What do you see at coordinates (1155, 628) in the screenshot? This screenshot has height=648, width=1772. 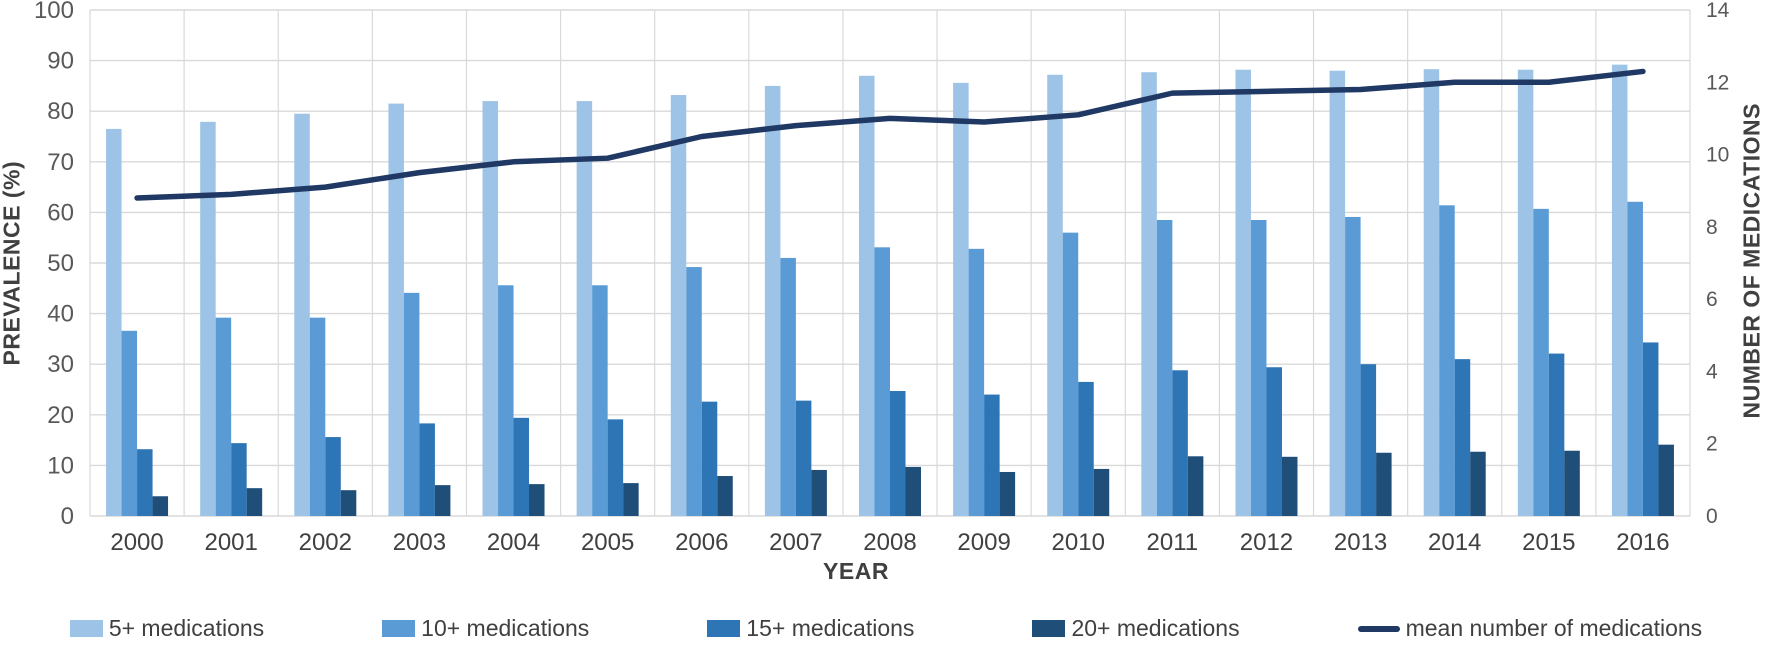 I see `legend-label-20plus: 20+ medications` at bounding box center [1155, 628].